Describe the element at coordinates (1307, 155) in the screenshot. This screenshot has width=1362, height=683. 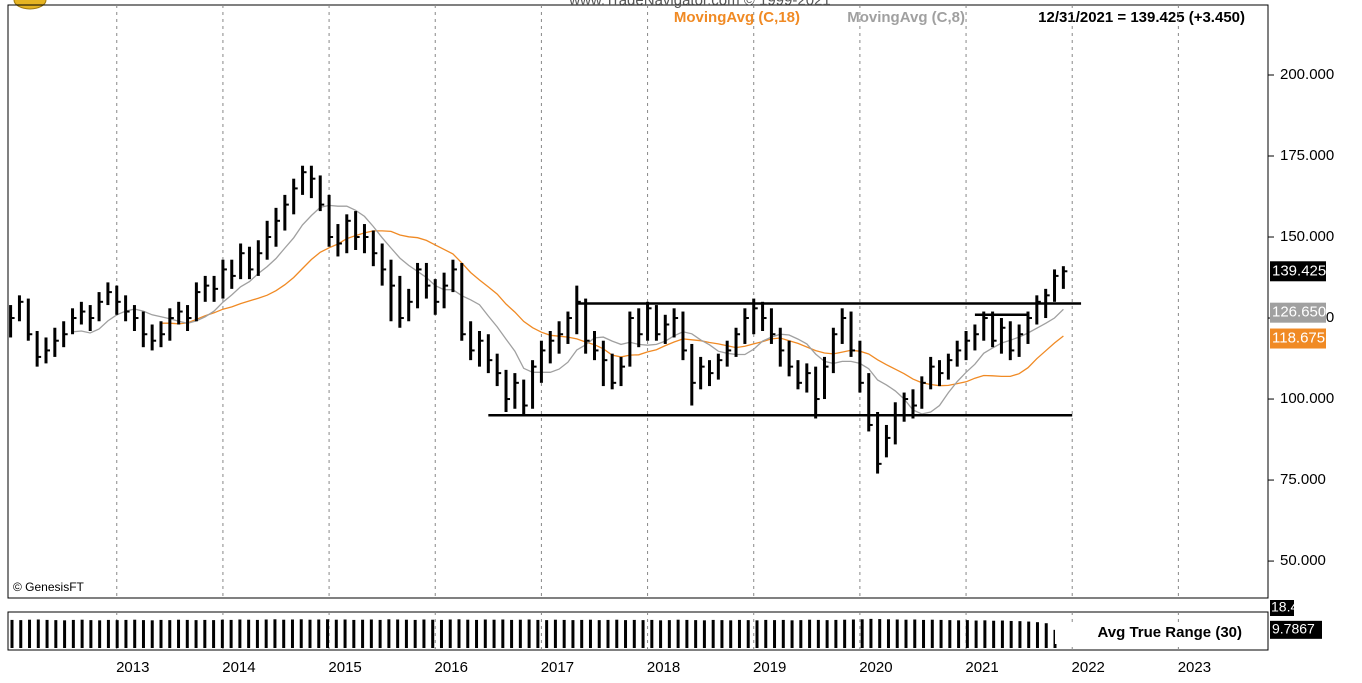
I see `y-tick-label: 175.000` at that location.